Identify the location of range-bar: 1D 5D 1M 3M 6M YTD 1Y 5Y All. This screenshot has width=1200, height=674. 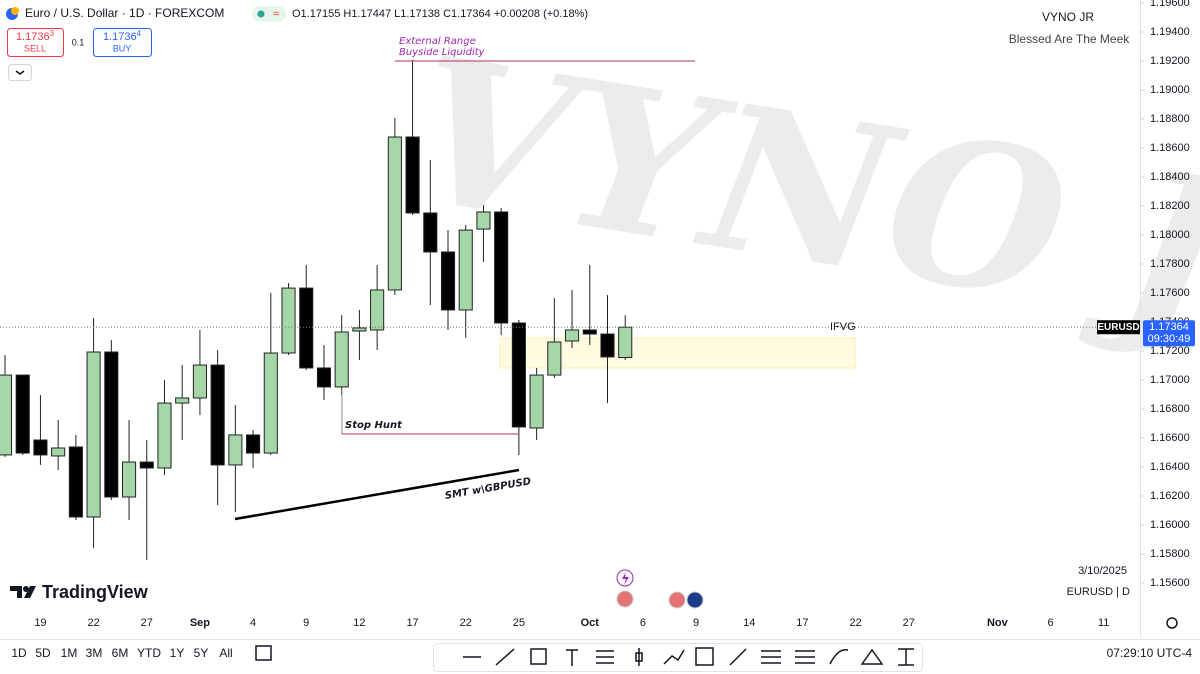
(121, 653).